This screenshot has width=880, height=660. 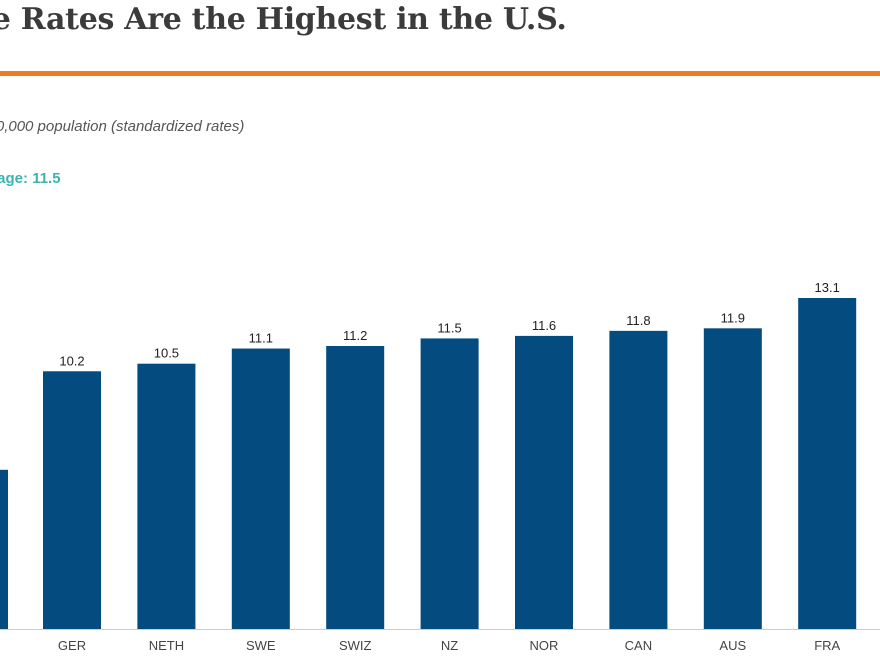 I want to click on chart-title: ide Rates Are the Highest in the U.S., so click(x=283, y=19).